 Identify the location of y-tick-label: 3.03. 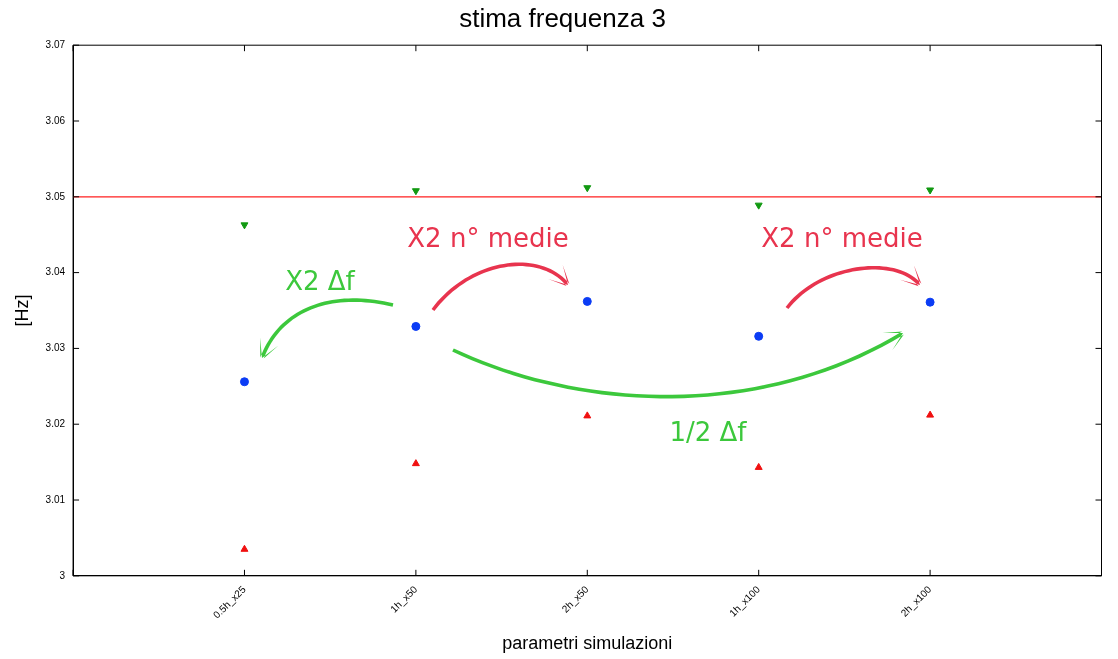
(55, 348).